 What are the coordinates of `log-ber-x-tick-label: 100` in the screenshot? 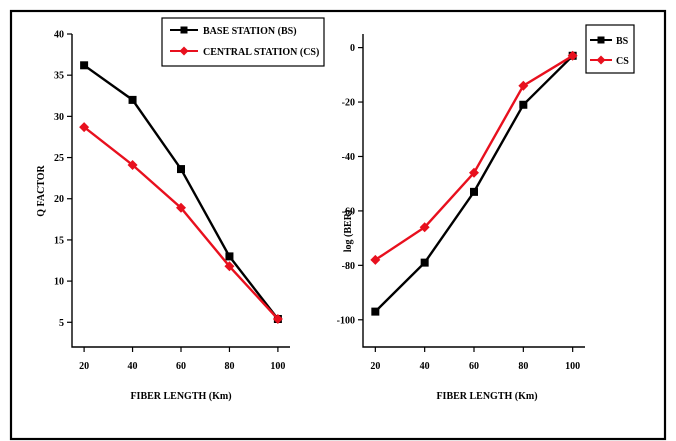 It's located at (572, 366).